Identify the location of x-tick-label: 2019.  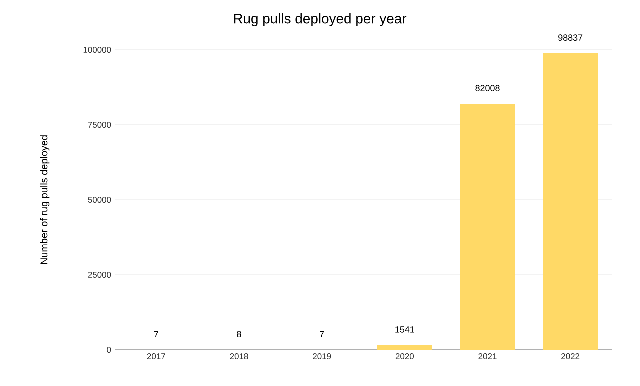
(322, 357).